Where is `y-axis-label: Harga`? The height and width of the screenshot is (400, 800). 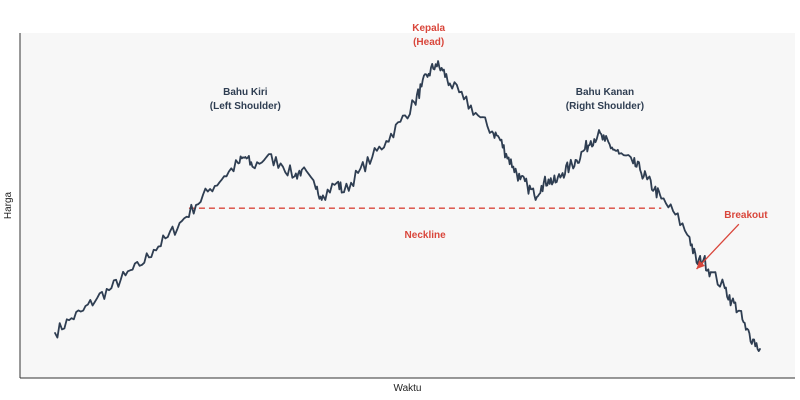
y-axis-label: Harga is located at coordinates (8, 205).